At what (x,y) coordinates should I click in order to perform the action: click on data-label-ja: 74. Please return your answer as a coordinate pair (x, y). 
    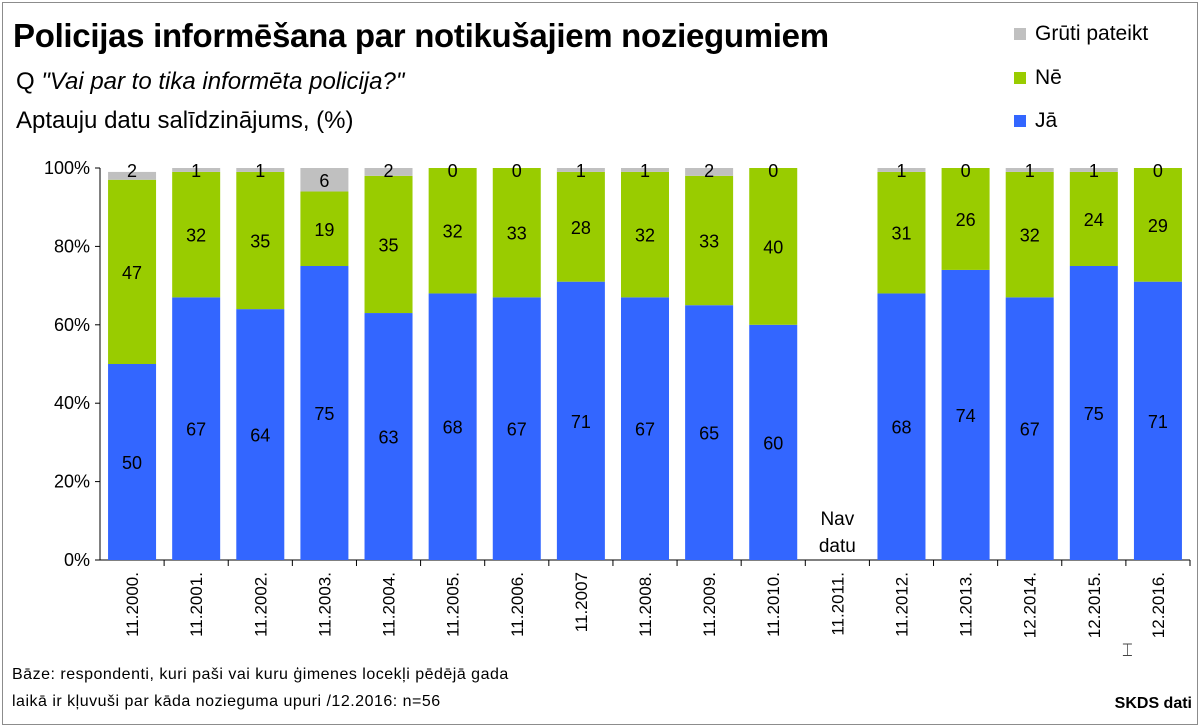
    Looking at the image, I should click on (966, 416).